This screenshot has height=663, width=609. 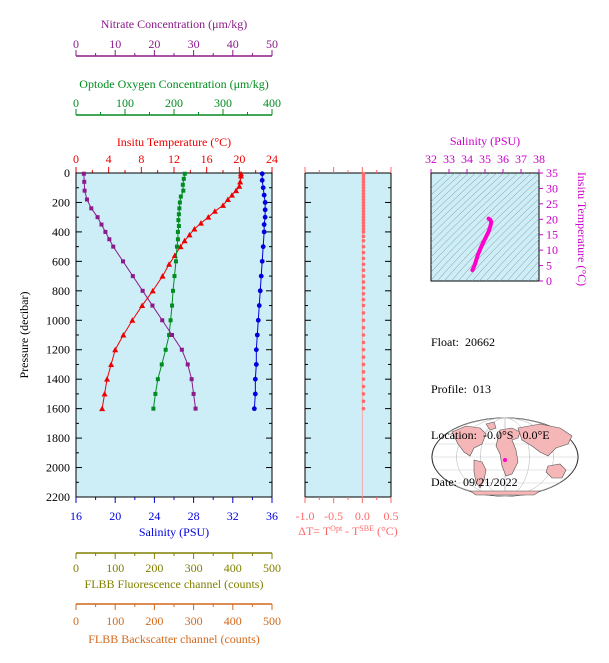 What do you see at coordinates (348, 335) in the screenshot?
I see `delta-t-panel-background` at bounding box center [348, 335].